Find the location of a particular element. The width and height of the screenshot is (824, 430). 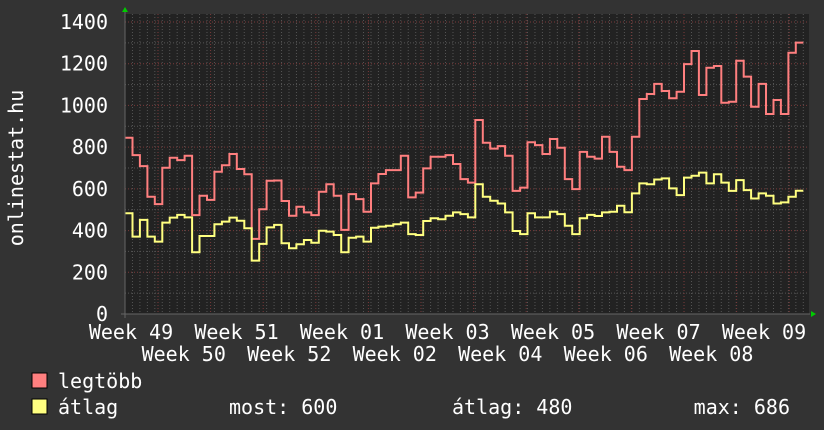

x-tick-label: Week 01 is located at coordinates (342, 332).